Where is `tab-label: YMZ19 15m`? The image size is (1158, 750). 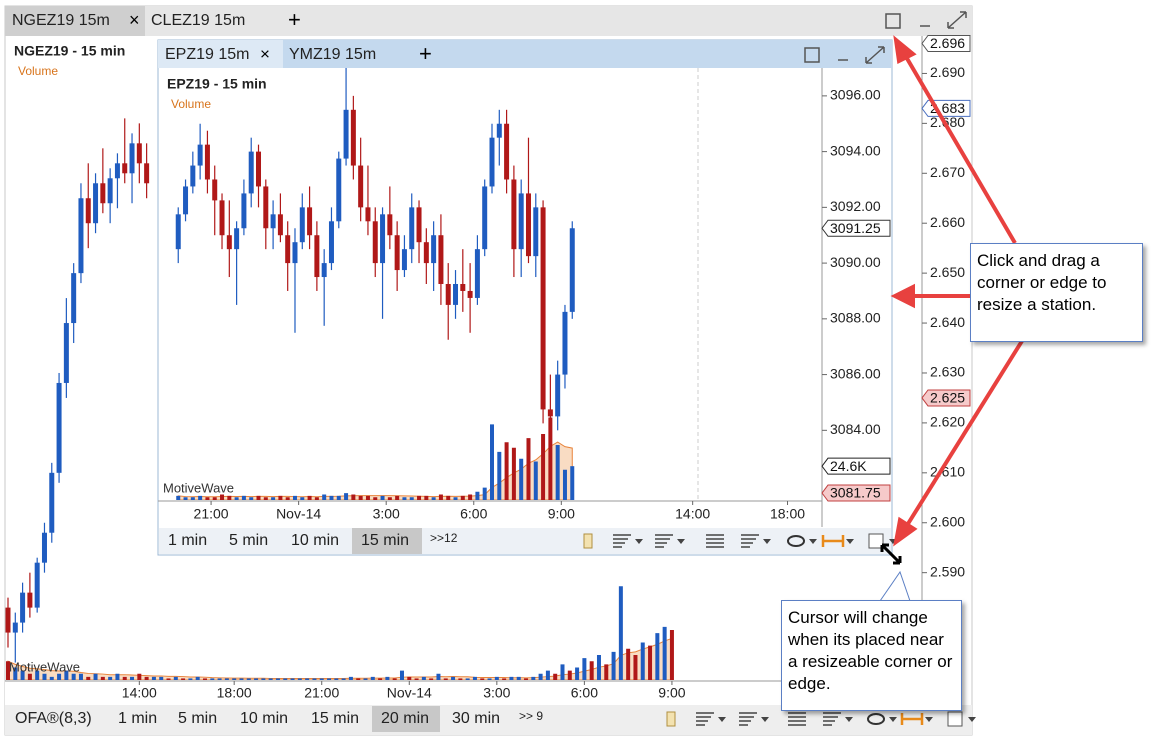 tab-label: YMZ19 15m is located at coordinates (332, 54).